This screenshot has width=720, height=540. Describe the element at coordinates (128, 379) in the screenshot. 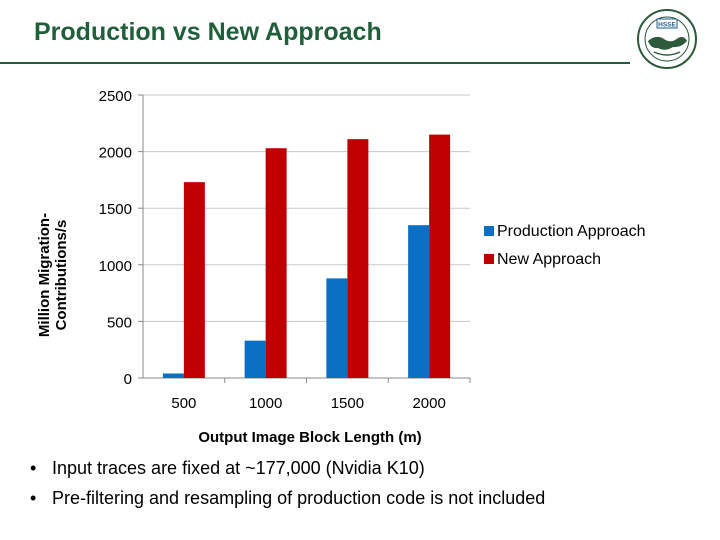

I see `y-tick-label: 0` at that location.